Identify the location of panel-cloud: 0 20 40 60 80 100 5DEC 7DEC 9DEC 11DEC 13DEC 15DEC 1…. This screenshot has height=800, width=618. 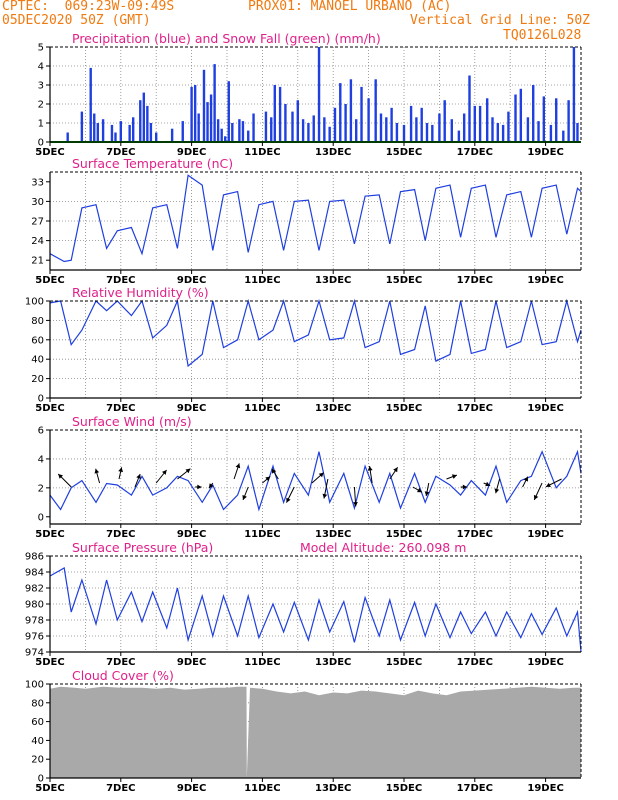
(303, 731).